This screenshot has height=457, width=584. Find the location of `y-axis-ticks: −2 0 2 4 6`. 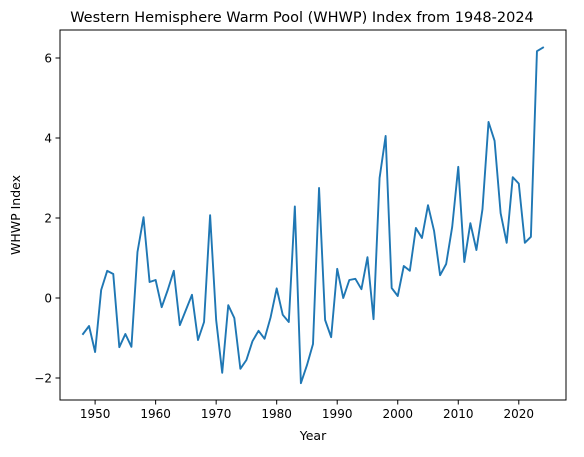

y-axis-ticks: −2 0 2 4 6 is located at coordinates (47, 218).